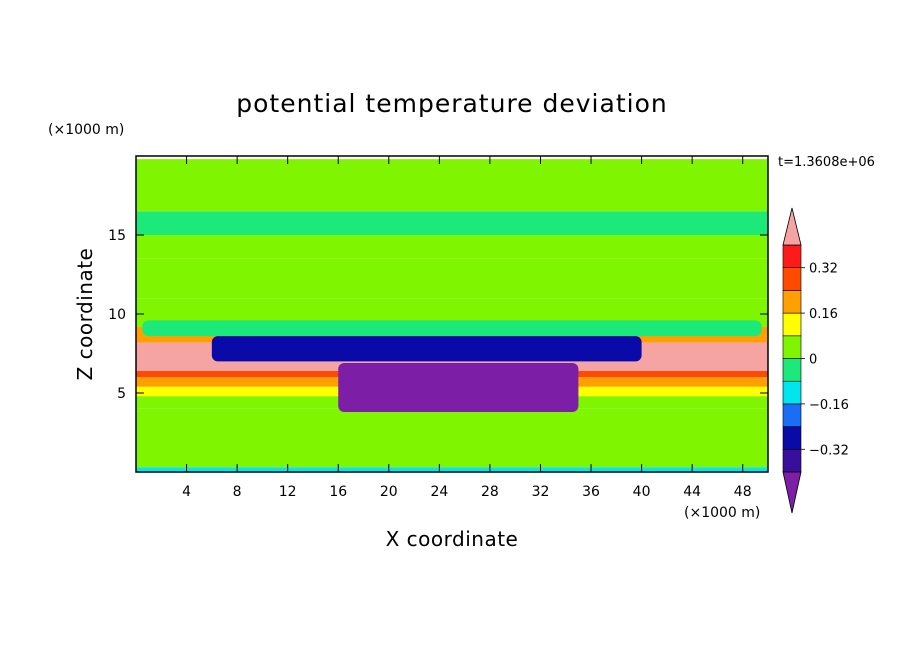 This screenshot has width=904, height=654. Describe the element at coordinates (288, 492) in the screenshot. I see `x-tick-label: 12` at that location.